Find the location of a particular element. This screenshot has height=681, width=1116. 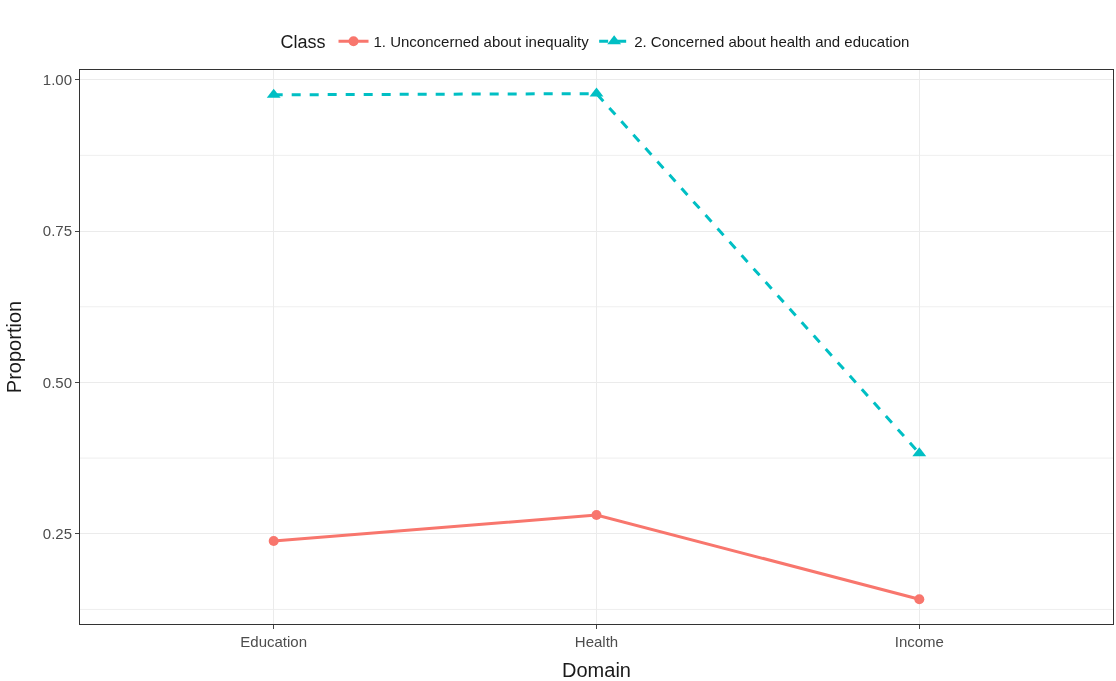

y-tick-label: 1.00 is located at coordinates (57, 79).